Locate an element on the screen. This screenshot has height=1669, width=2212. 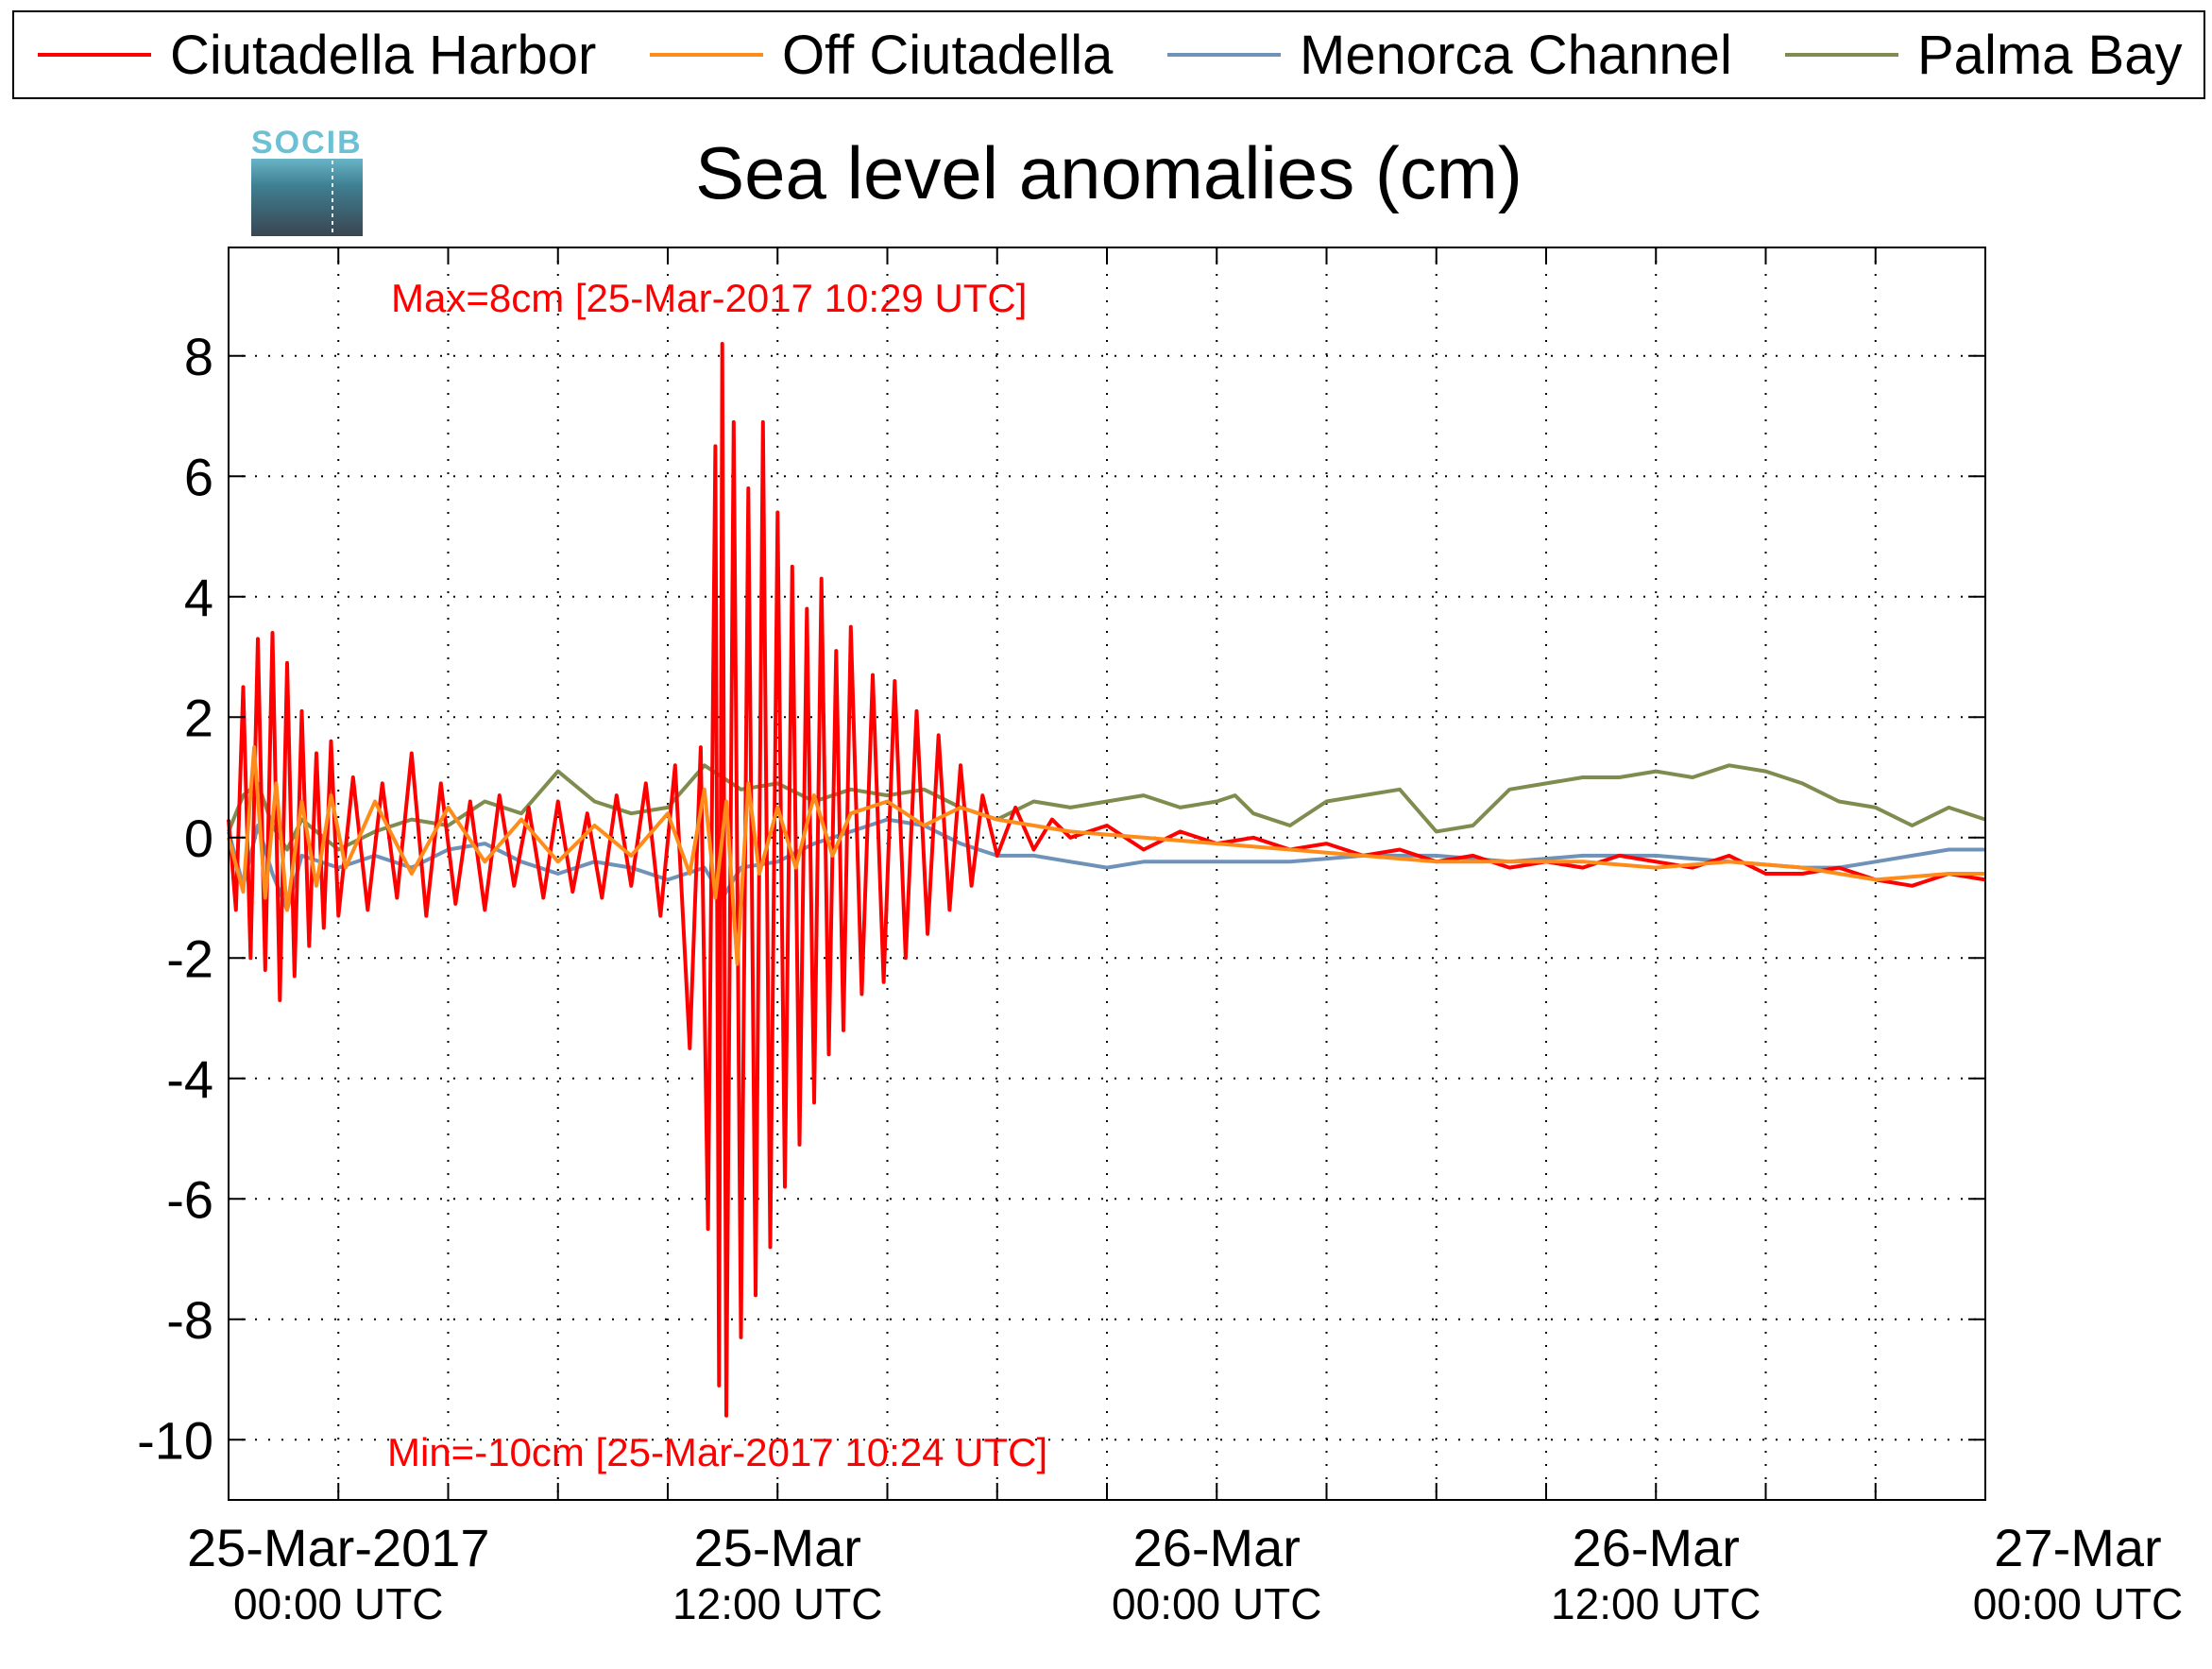
logo-block is located at coordinates (307, 198).